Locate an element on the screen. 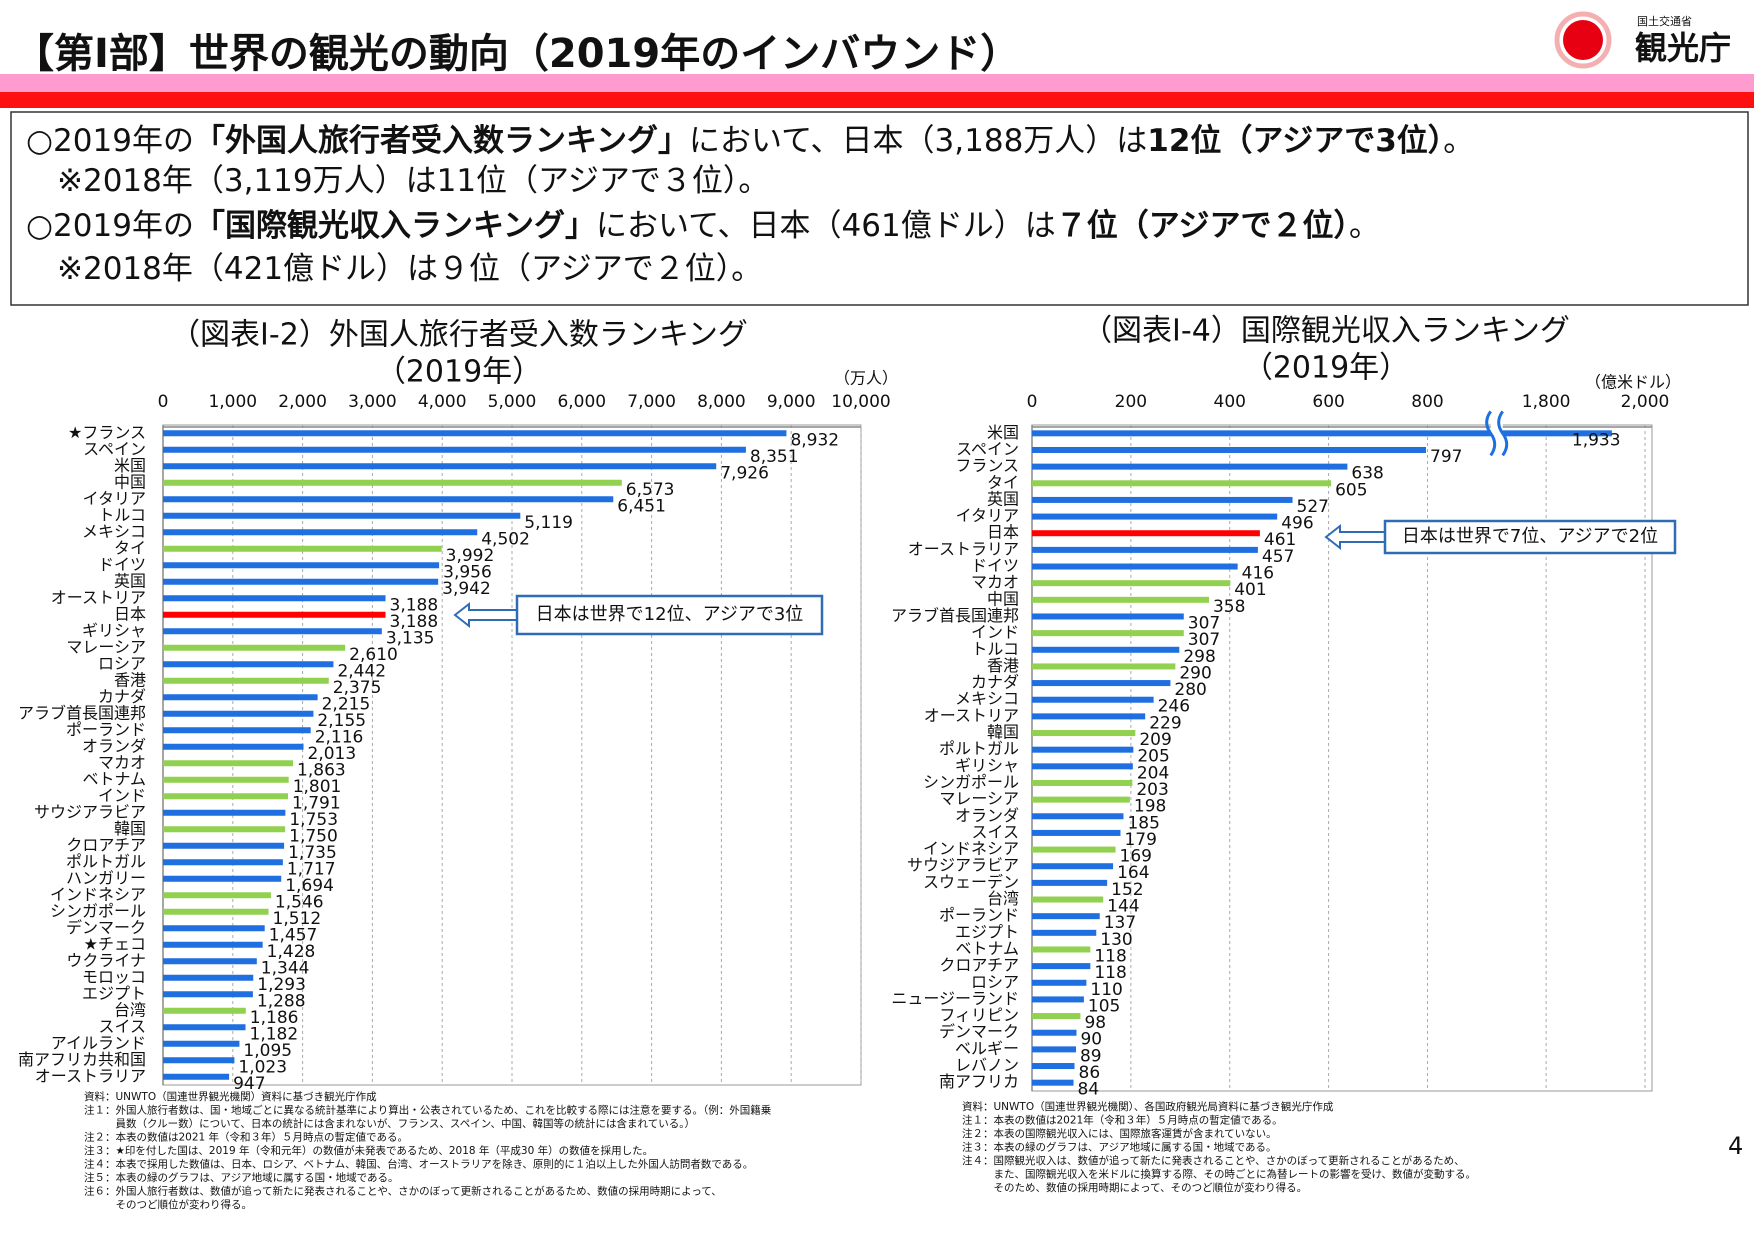 This screenshot has height=1241, width=1754. x-tick-label: 0 is located at coordinates (1032, 402).